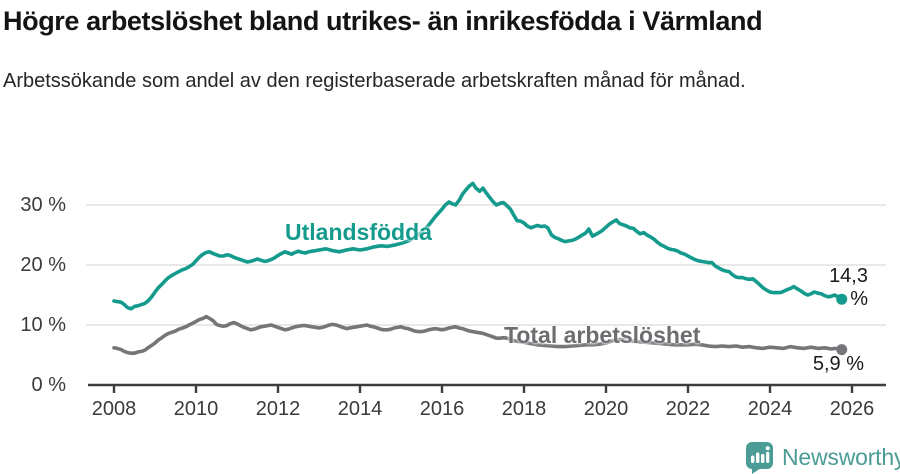  Describe the element at coordinates (114, 409) in the screenshot. I see `x-tick-label: 2008` at that location.